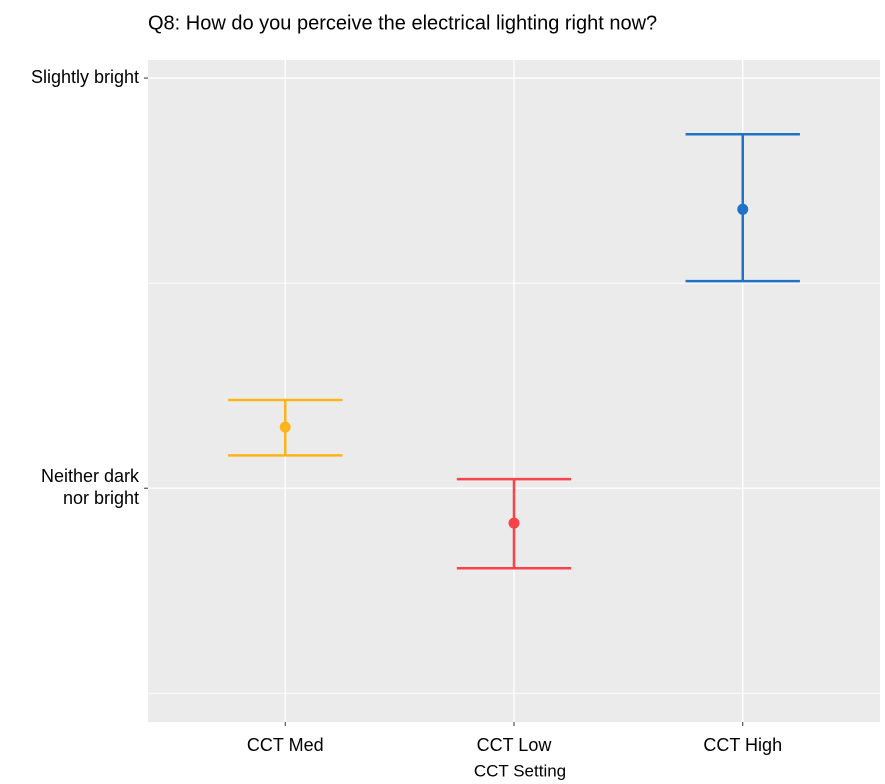 Image resolution: width=885 pixels, height=784 pixels. Describe the element at coordinates (520, 770) in the screenshot. I see `x-axis-title: CCT Setting` at that location.